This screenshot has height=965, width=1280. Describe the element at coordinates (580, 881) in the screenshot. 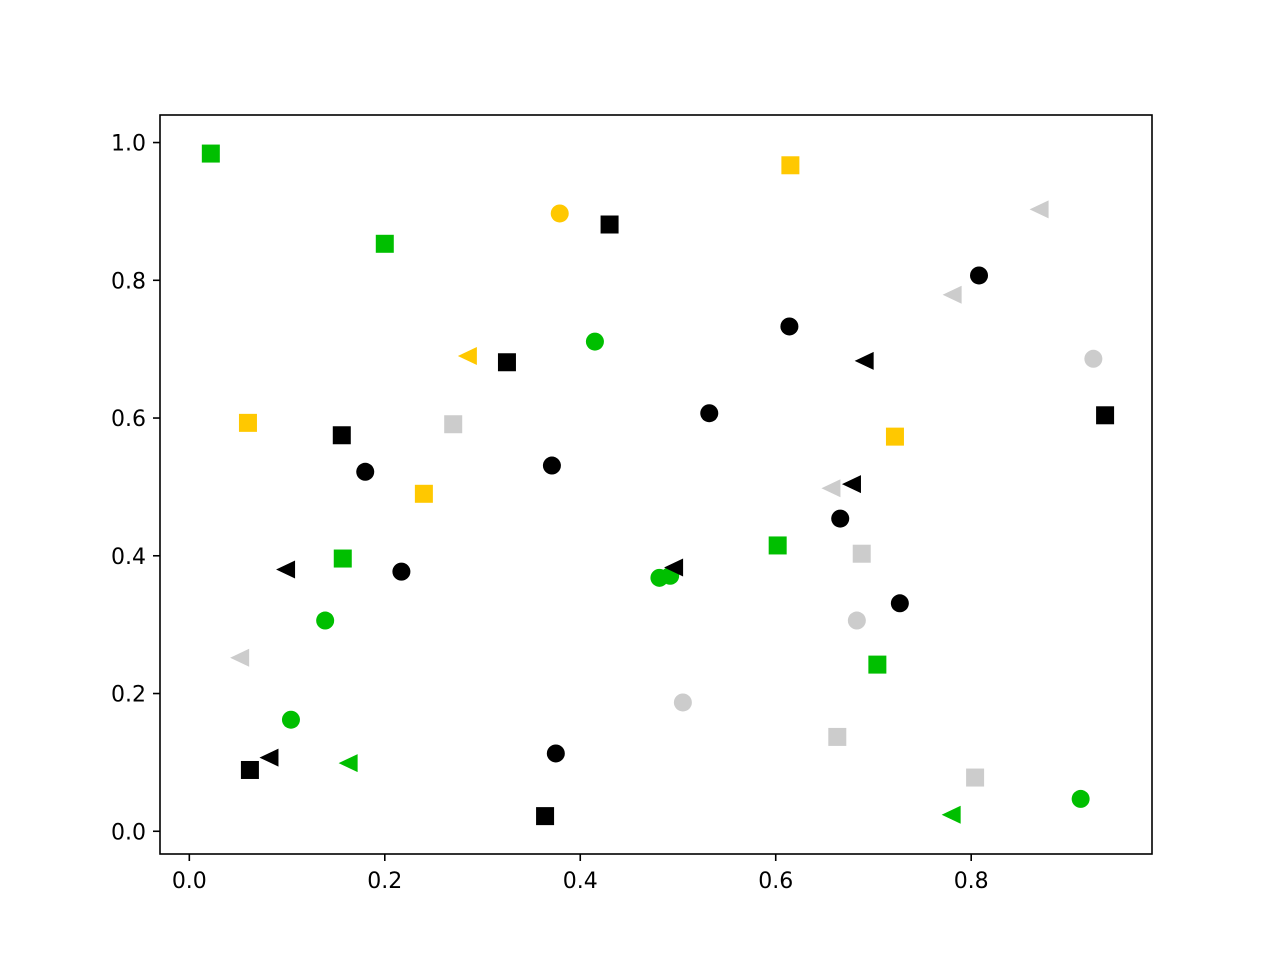

I see `x-tick-label: 0.4` at that location.